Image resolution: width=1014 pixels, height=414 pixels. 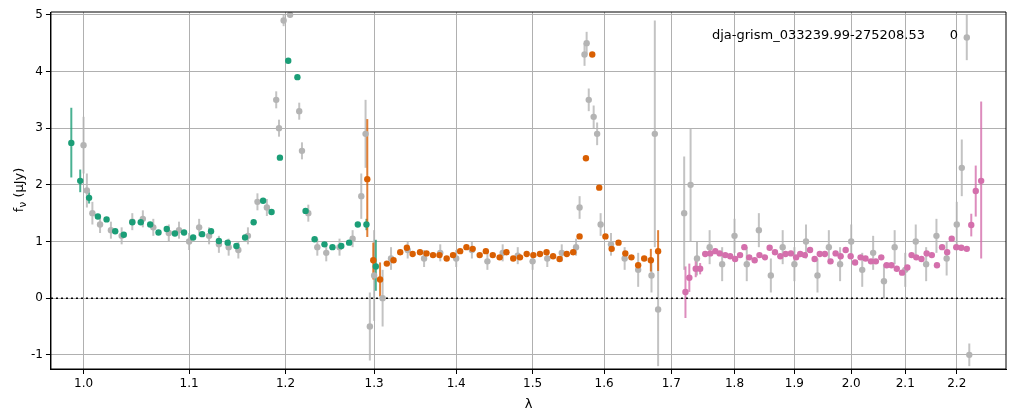 I want to click on annotation: dja-grism_033239.99-275208.53 0, so click(x=834, y=35).